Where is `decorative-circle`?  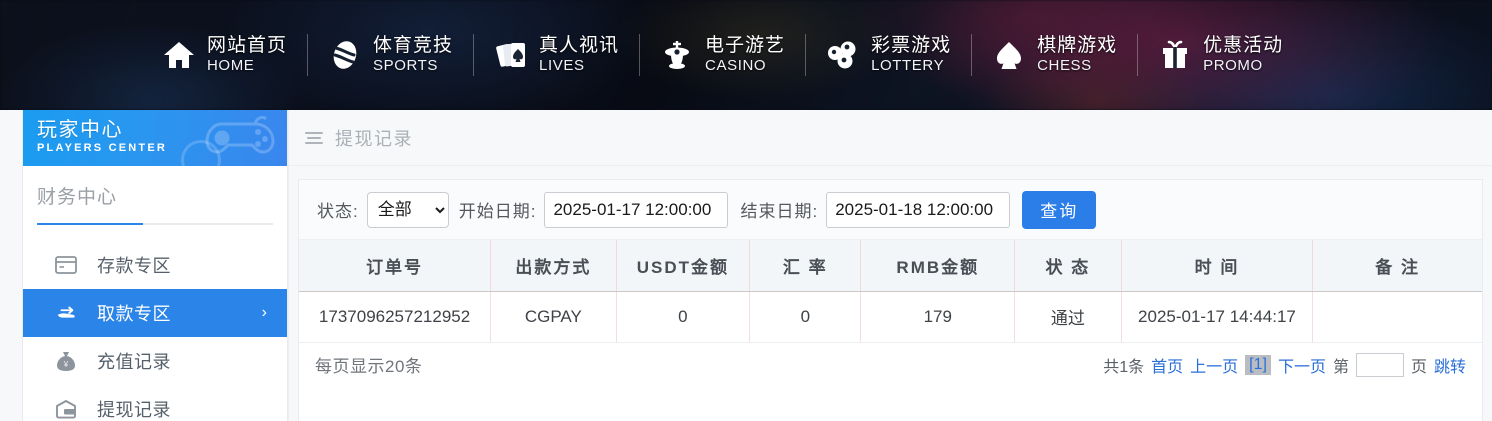 decorative-circle is located at coordinates (201, 153).